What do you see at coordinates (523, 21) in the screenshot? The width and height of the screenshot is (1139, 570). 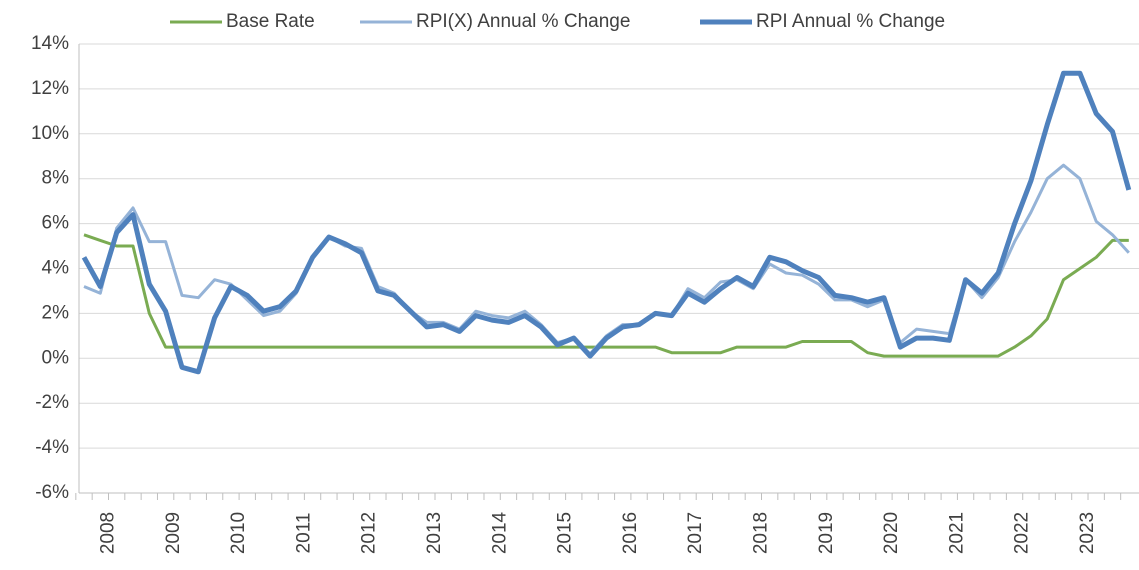 I see `legend-label: RPI(X) Annual % Change` at bounding box center [523, 21].